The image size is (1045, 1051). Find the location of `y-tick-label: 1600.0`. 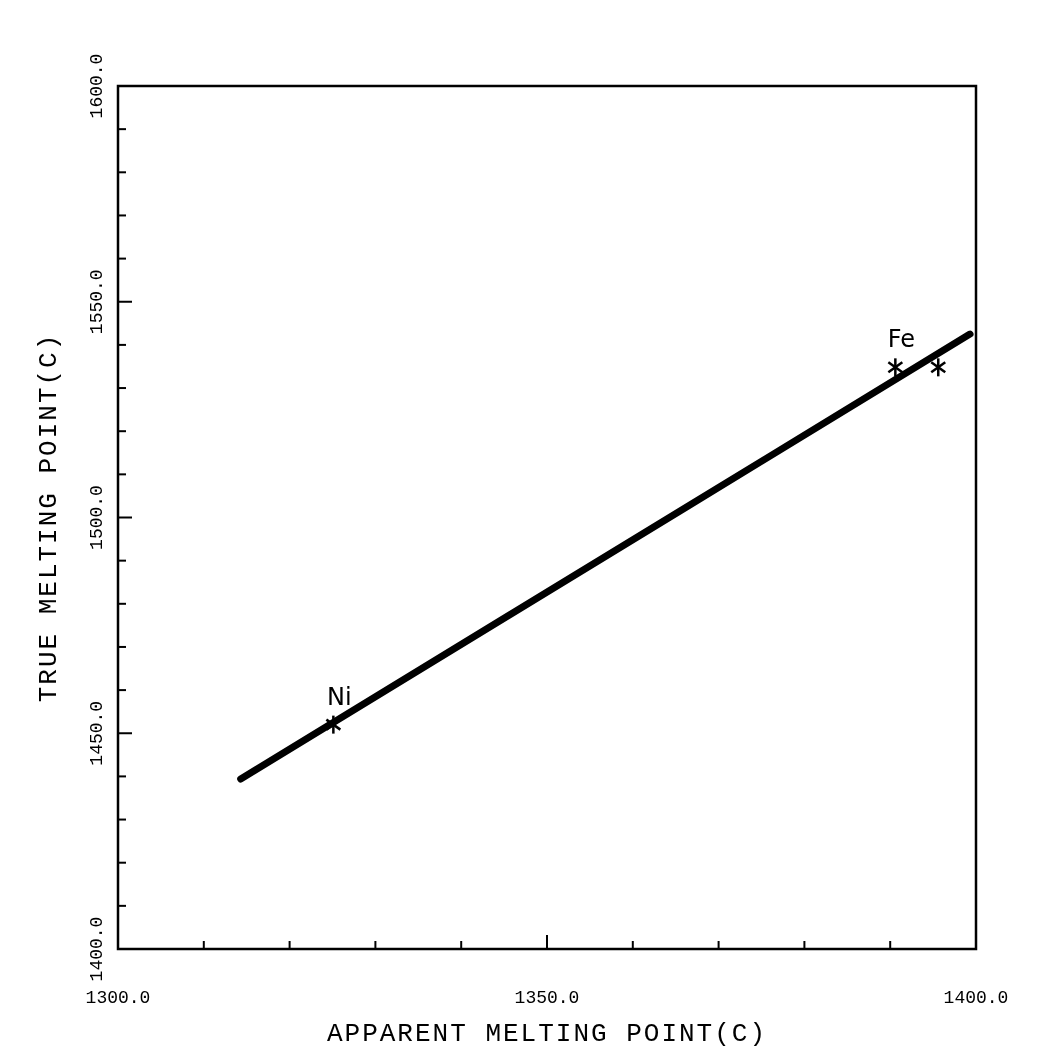

y-tick-label: 1600.0 is located at coordinates (97, 86).